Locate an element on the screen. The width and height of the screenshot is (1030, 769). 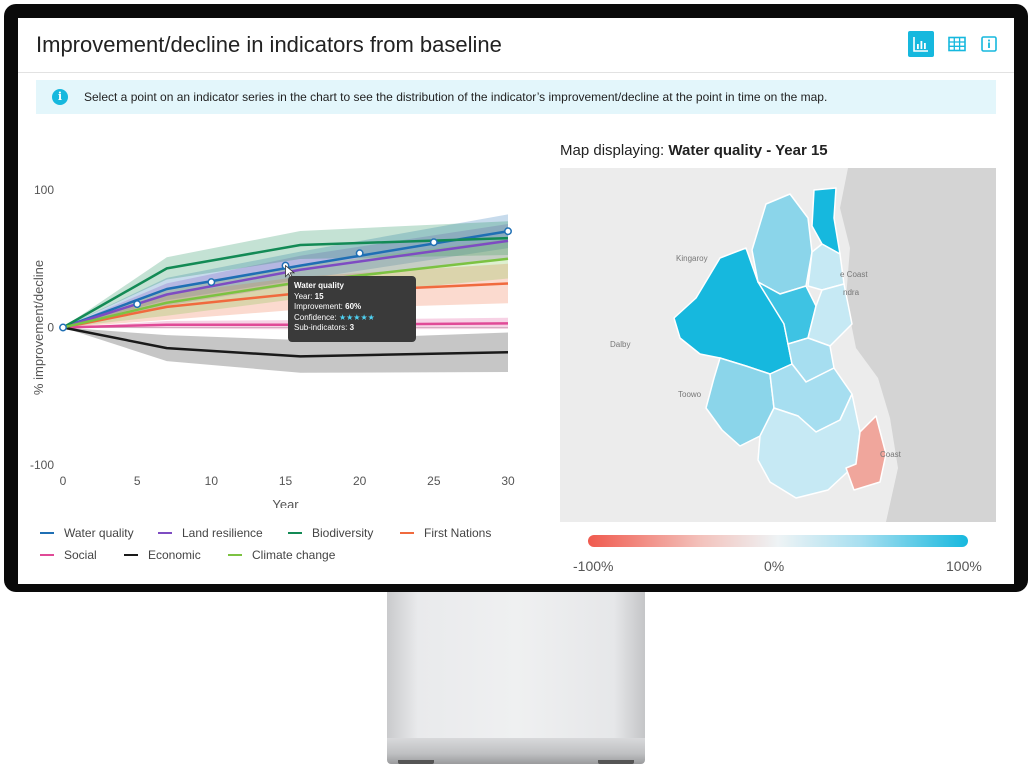
place-label: Toowo is located at coordinates (690, 394).